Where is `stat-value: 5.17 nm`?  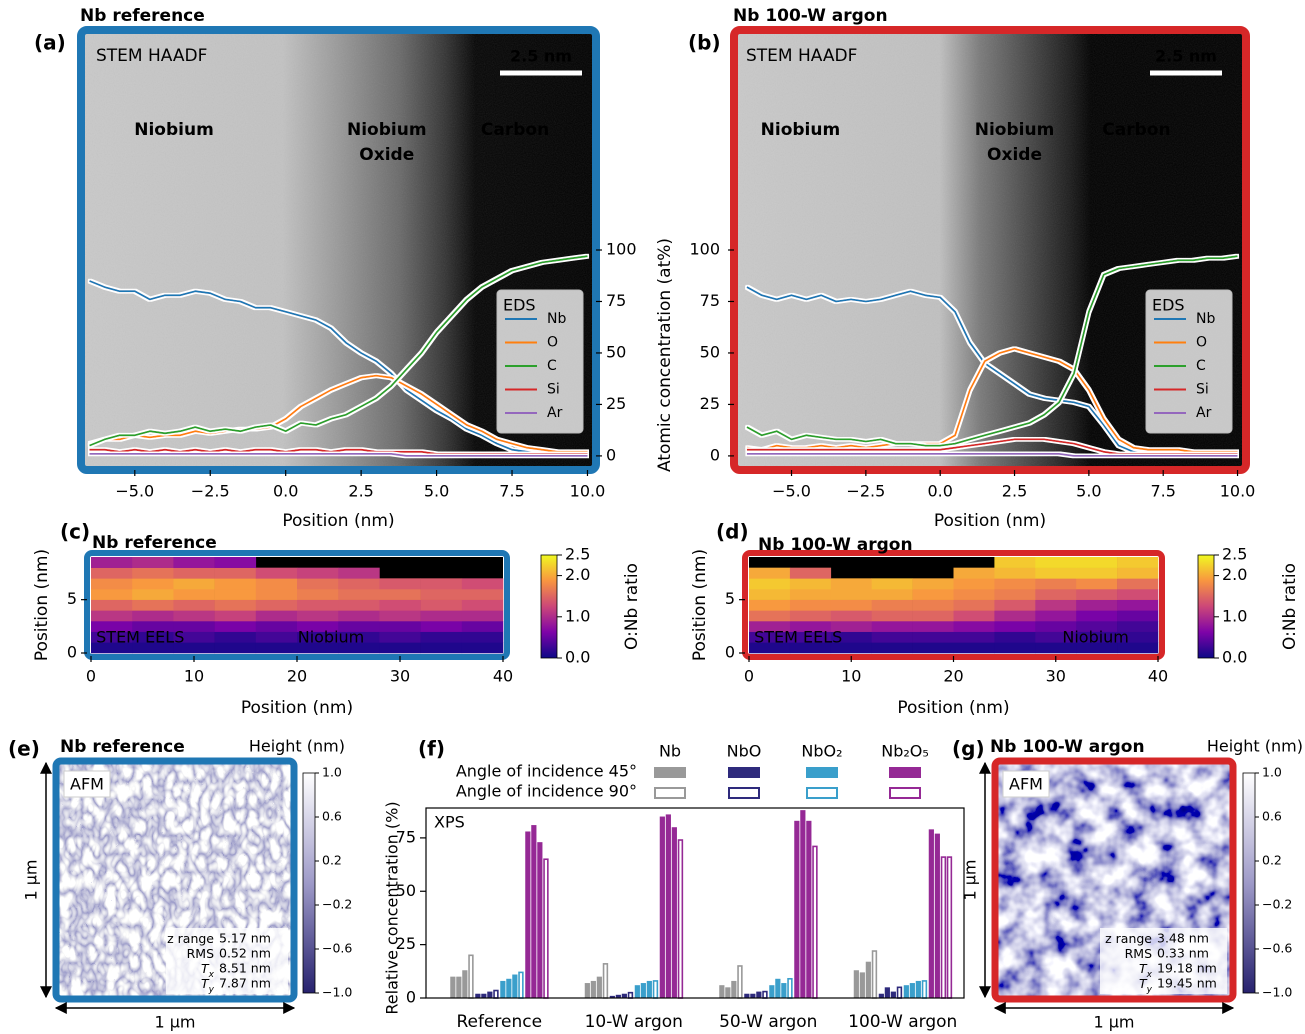
stat-value: 5.17 nm is located at coordinates (245, 938).